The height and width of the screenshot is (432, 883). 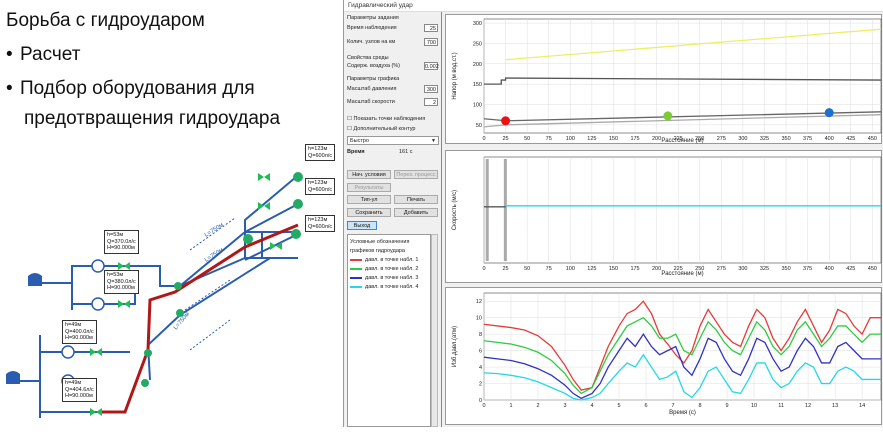 I want to click on observation-point-marker, so click(x=668, y=116).